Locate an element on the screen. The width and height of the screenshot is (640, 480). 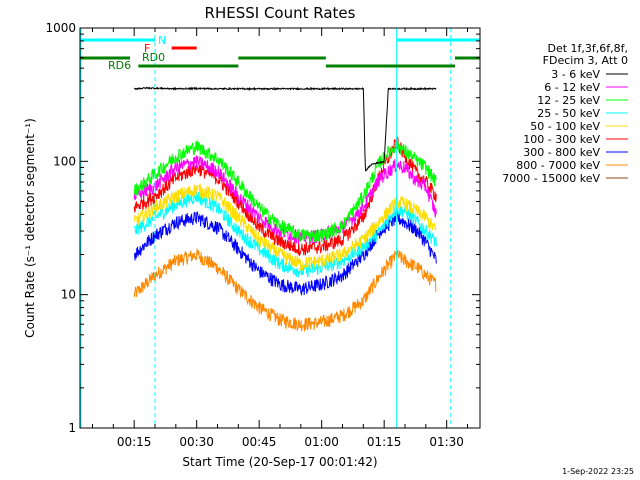
series-line-25-to-50kev is located at coordinates (285, 234).